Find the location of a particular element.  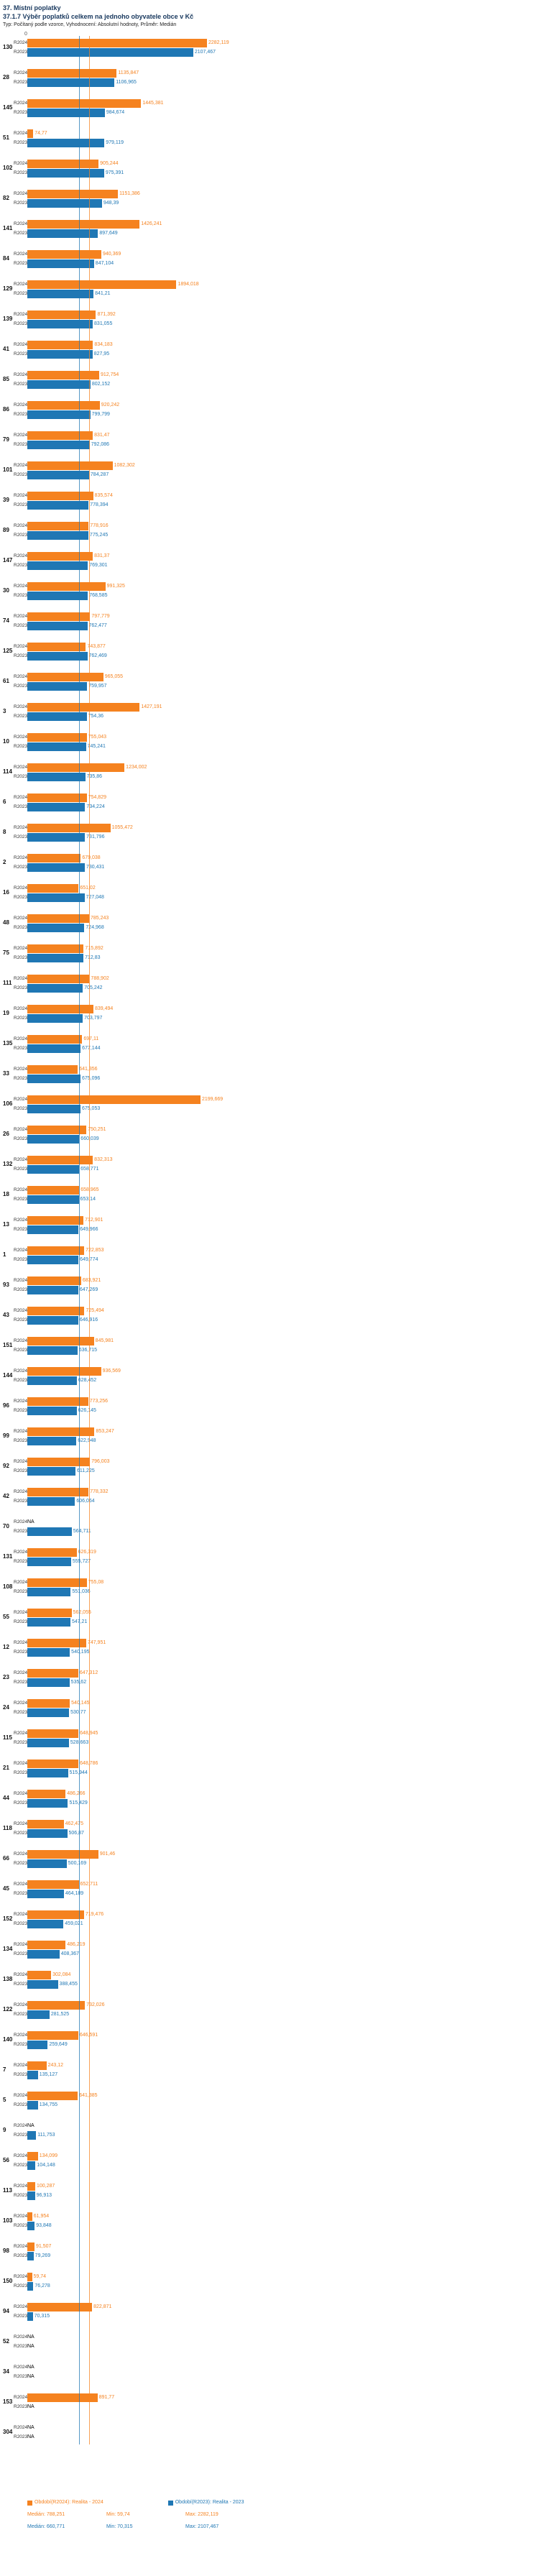

bar-value-label: 847,104 is located at coordinates (104, 263).